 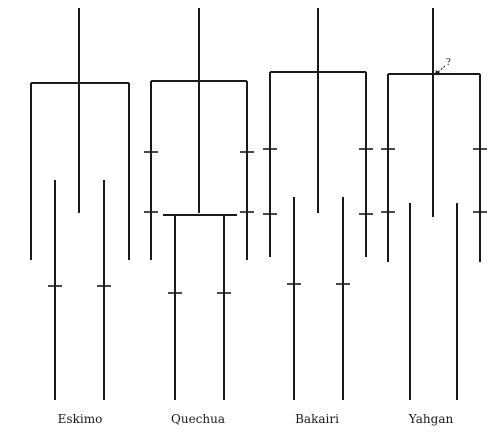 I want to click on arrowhead-icon, so click(x=437, y=72).